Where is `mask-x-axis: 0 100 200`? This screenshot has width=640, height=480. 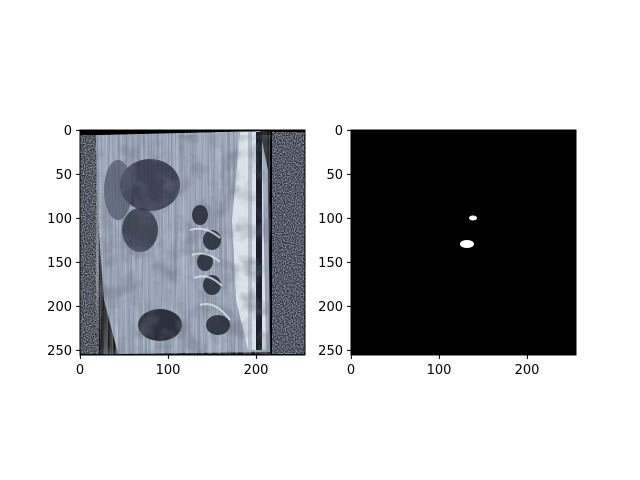 mask-x-axis: 0 100 200 is located at coordinates (443, 366).